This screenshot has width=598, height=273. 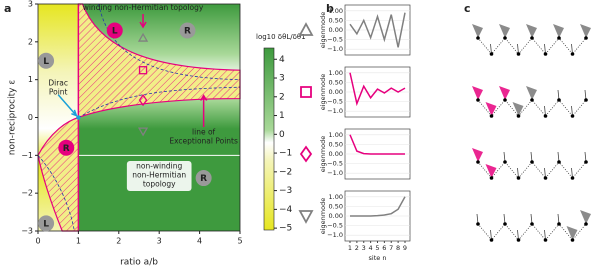 What do you see at coordinates (204, 132) in the screenshot?
I see `annotation: line of` at bounding box center [204, 132].